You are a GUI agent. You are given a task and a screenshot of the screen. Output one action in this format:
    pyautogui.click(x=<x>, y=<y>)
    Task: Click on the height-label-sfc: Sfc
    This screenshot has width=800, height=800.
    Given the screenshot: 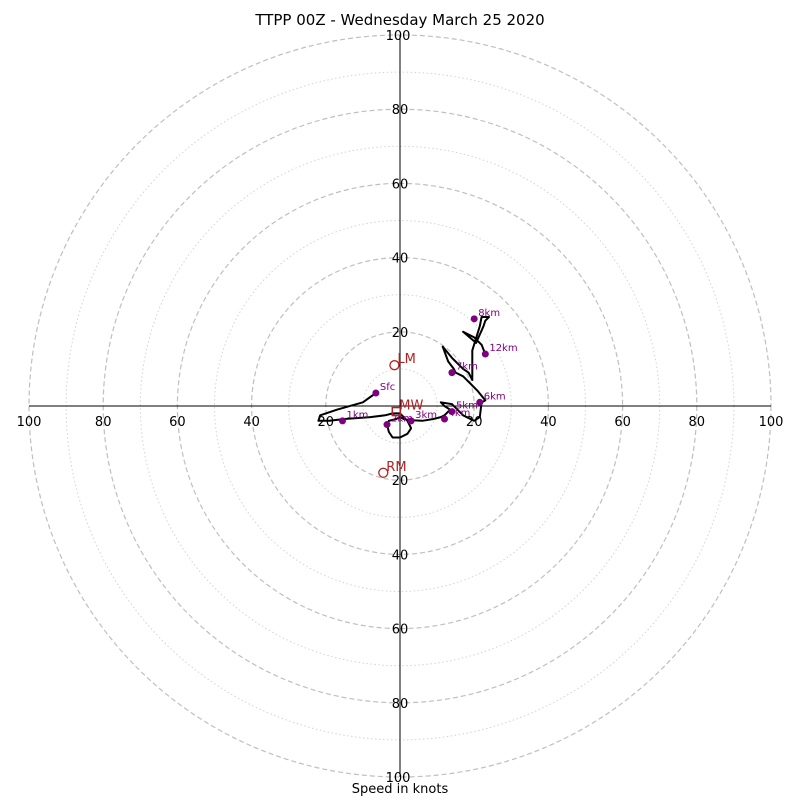 What is the action you would take?
    pyautogui.click(x=387, y=387)
    